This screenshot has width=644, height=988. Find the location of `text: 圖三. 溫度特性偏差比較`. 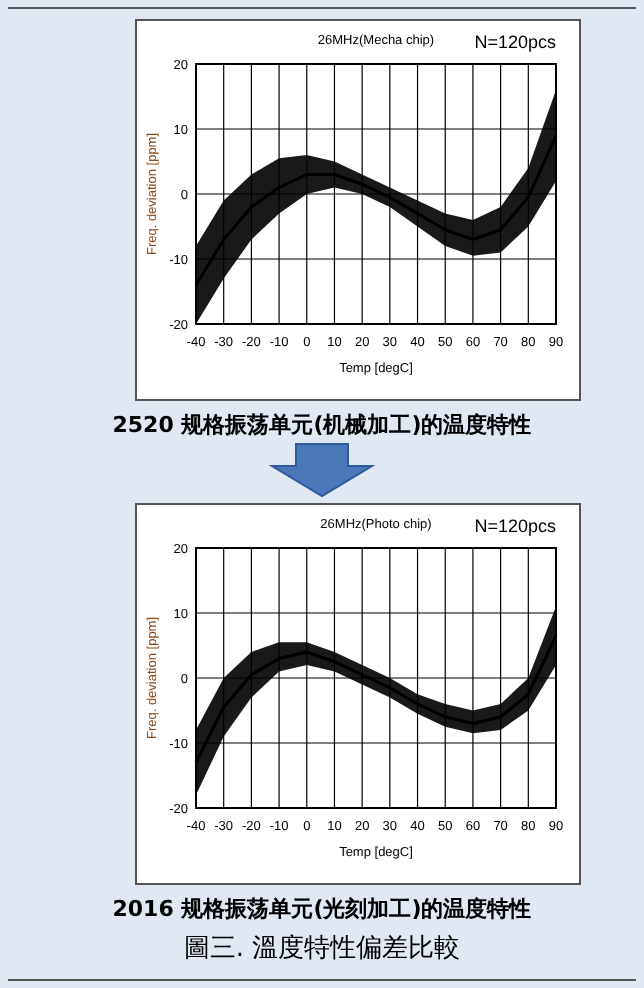

text: 圖三. 溫度特性偏差比較 is located at coordinates (322, 948).